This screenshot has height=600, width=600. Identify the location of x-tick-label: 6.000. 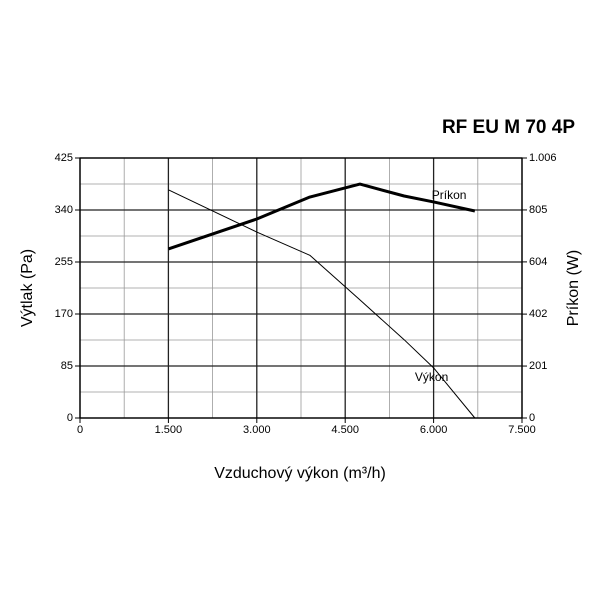
(434, 430).